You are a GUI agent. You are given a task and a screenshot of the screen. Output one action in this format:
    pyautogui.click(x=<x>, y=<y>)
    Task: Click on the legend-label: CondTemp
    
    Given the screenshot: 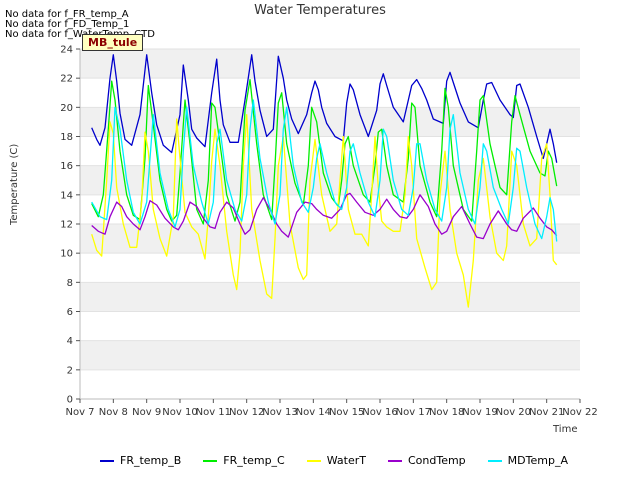 What is the action you would take?
    pyautogui.click(x=436, y=460)
    